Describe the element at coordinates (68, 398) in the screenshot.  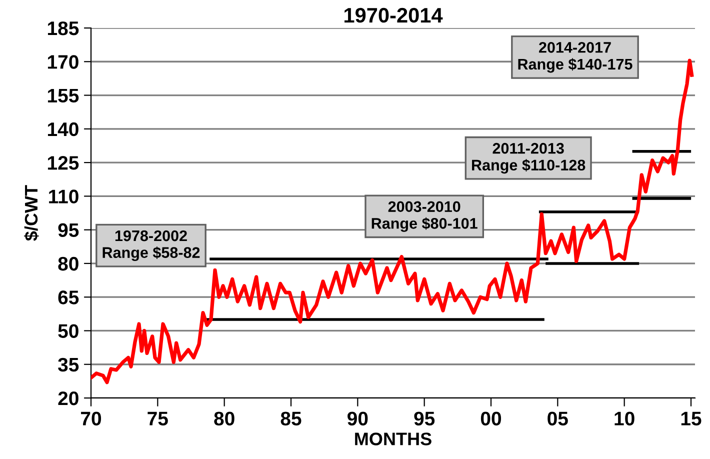
I see `y-tick-label: 20` at that location.